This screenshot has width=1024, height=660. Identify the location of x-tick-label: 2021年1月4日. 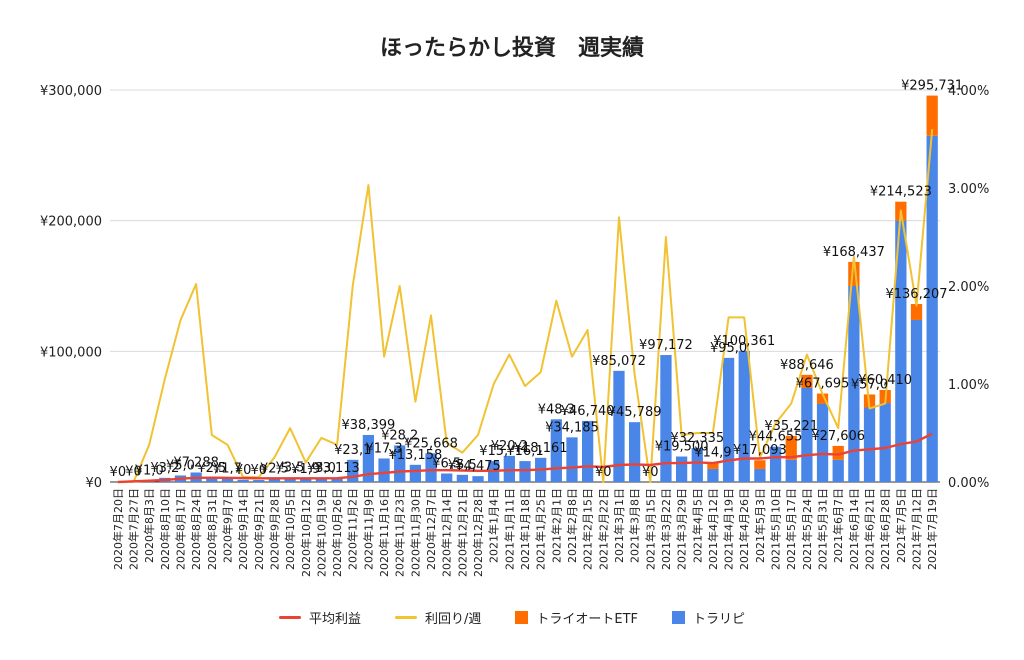
(494, 525).